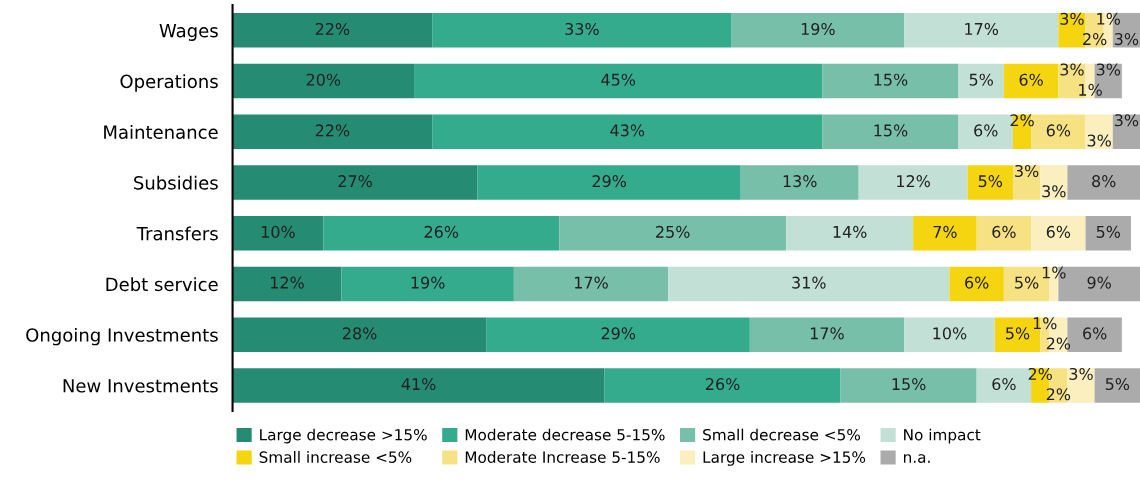  I want to click on y-tick-label: Transfers, so click(177, 233).